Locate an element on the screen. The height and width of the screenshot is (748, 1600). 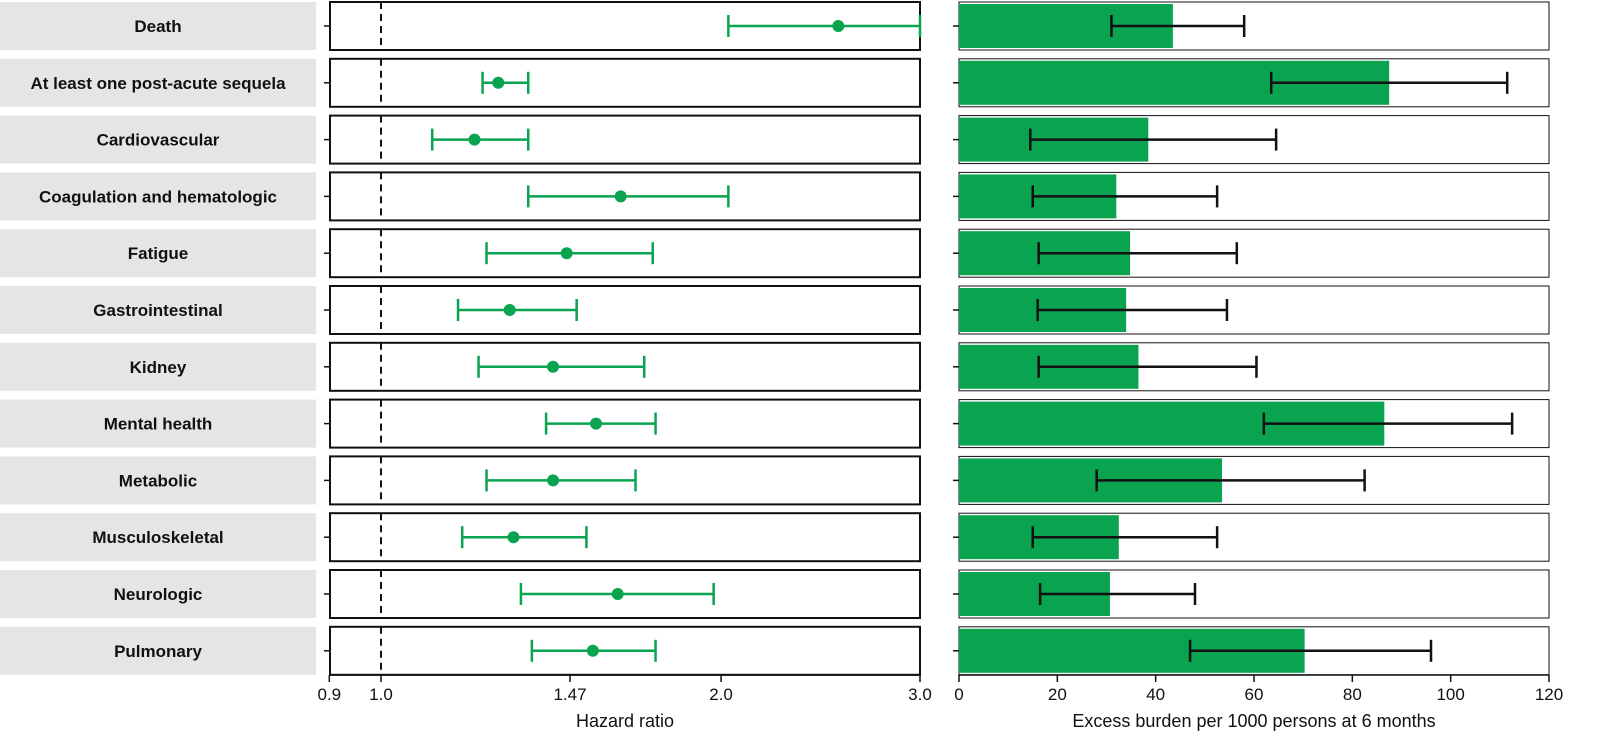
chart-row: At least one post-acute sequela is located at coordinates (775, 82).